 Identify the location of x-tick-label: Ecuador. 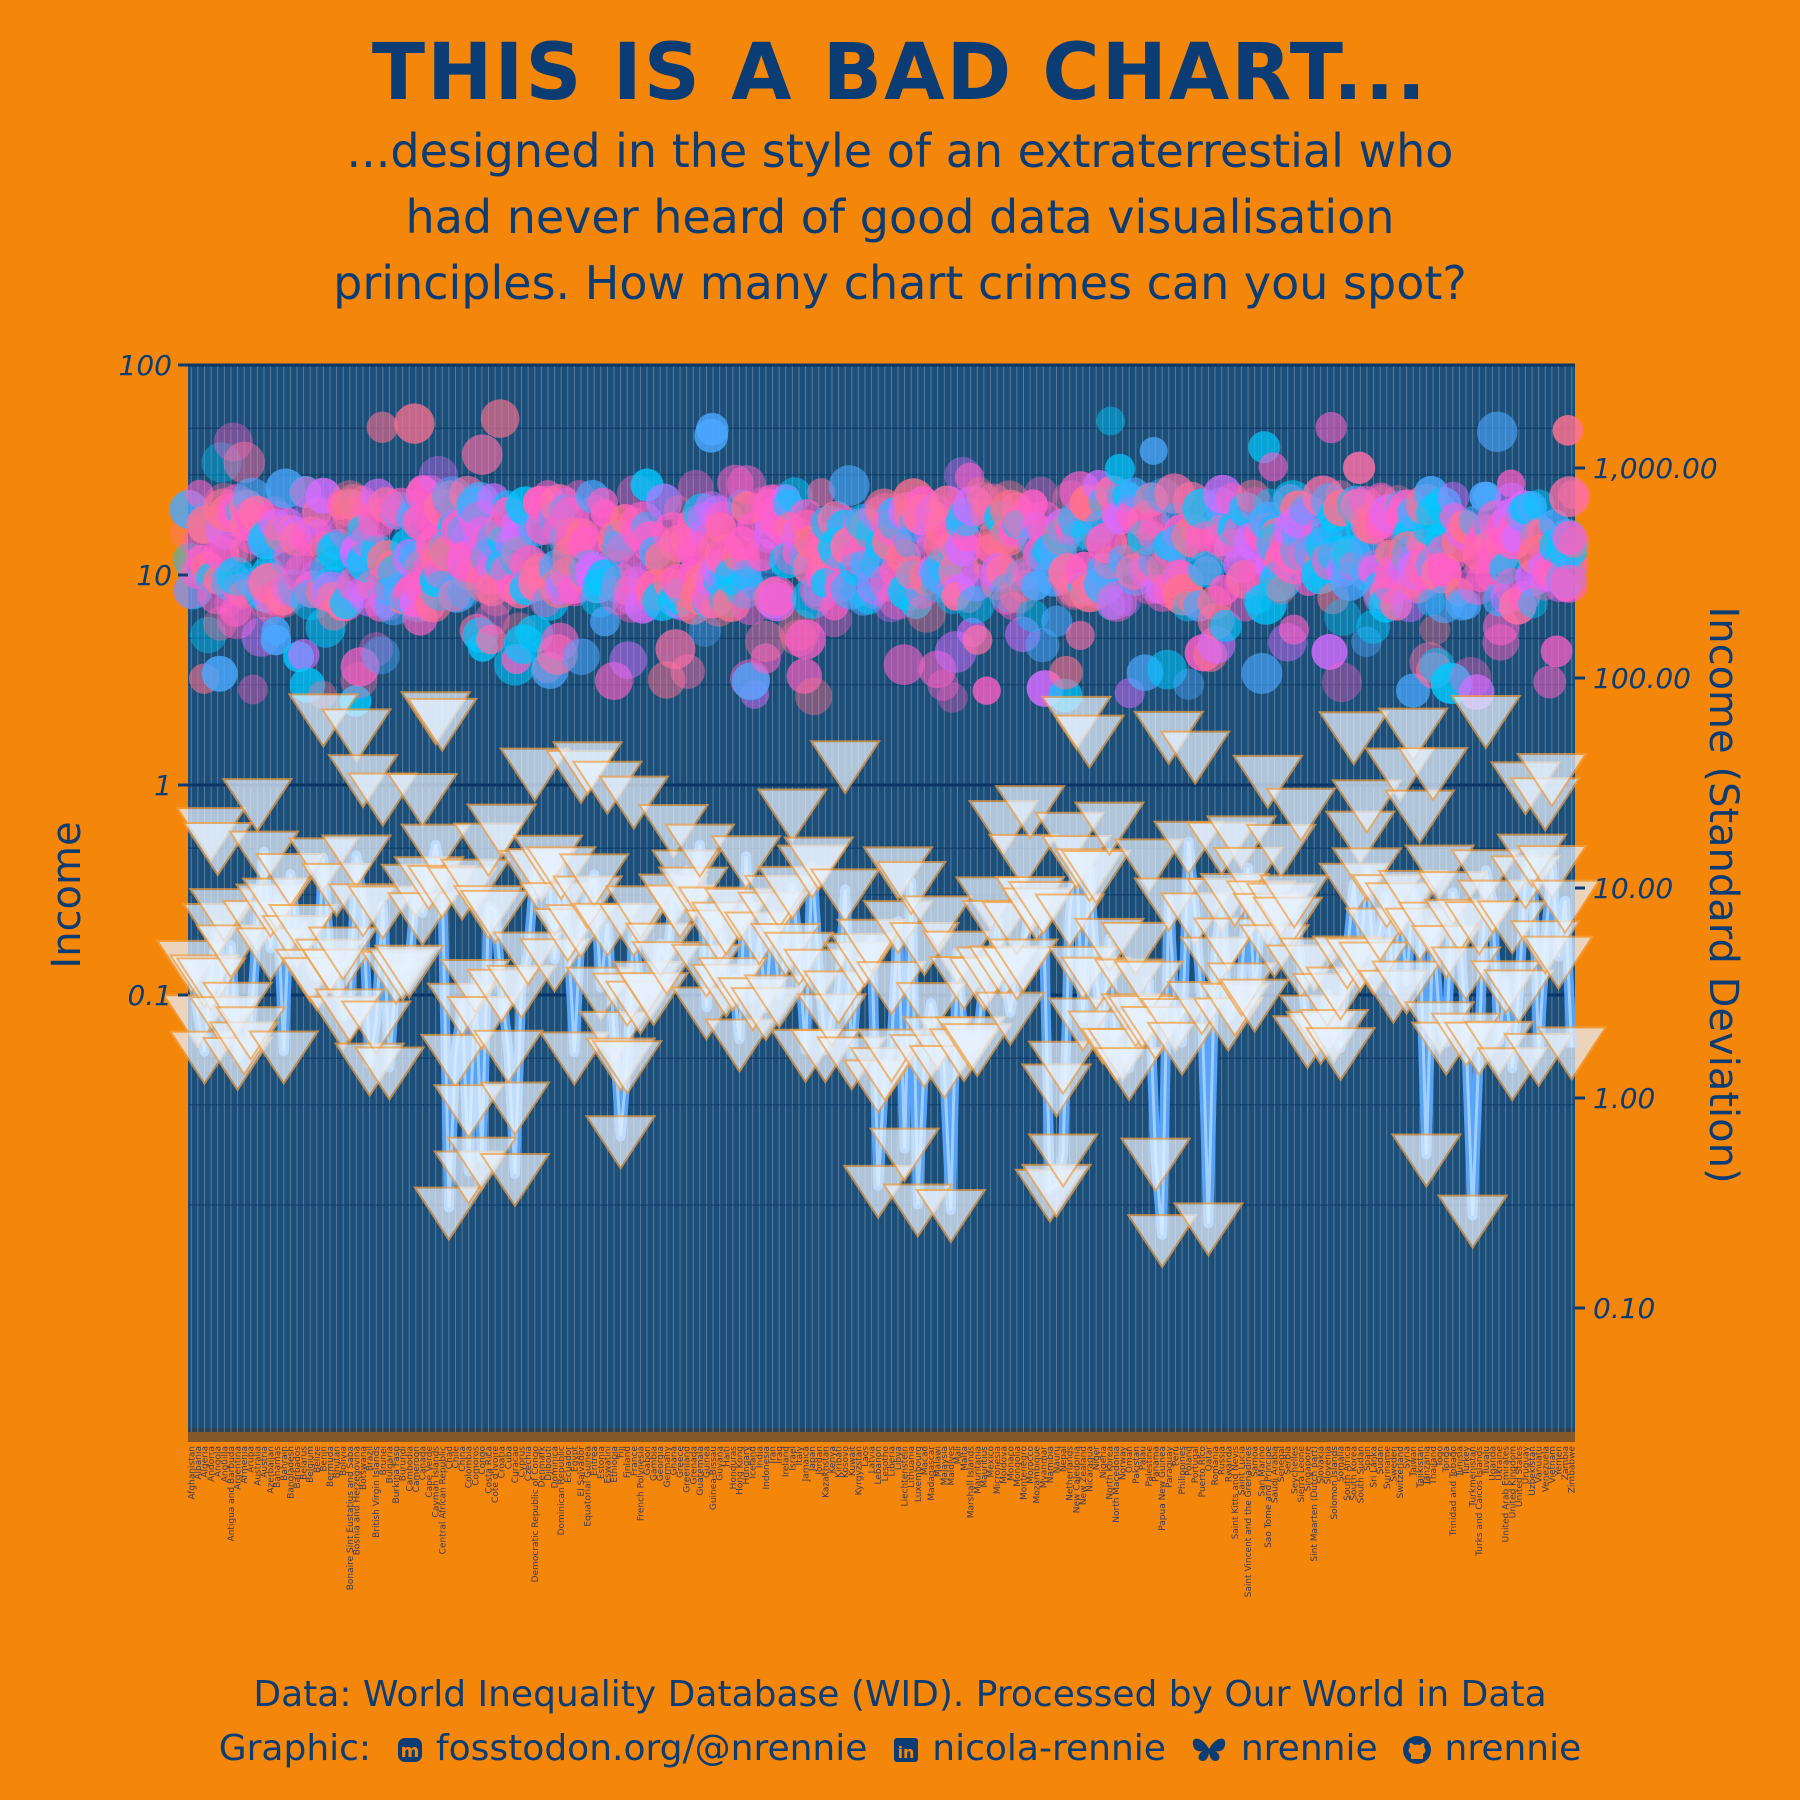
(569, 1464).